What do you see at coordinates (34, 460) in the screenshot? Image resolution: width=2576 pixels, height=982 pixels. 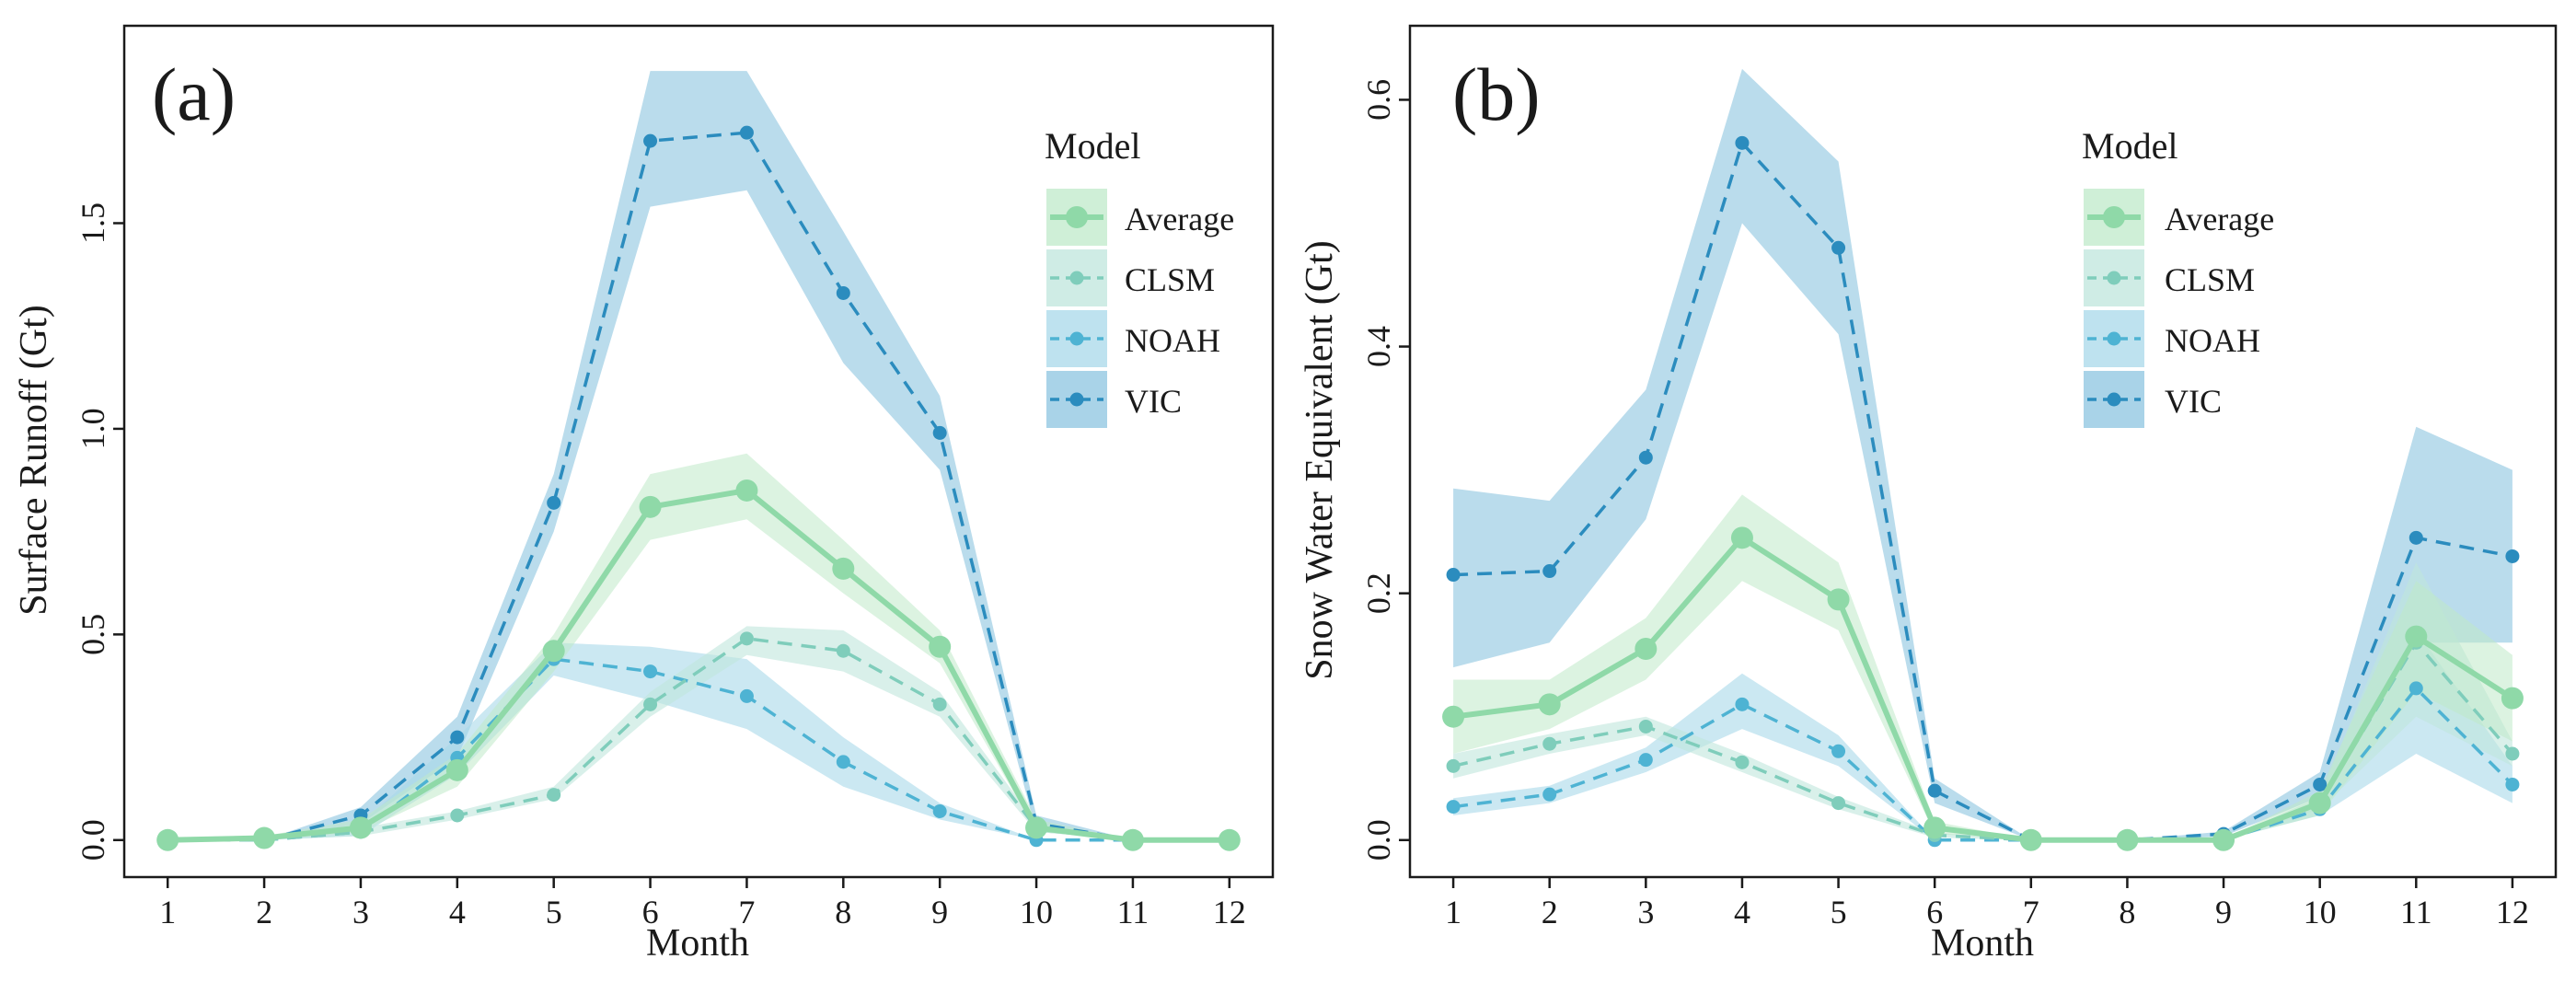 I see `panel-a-y-axis-title: Surface Runoff (Gt)` at bounding box center [34, 460].